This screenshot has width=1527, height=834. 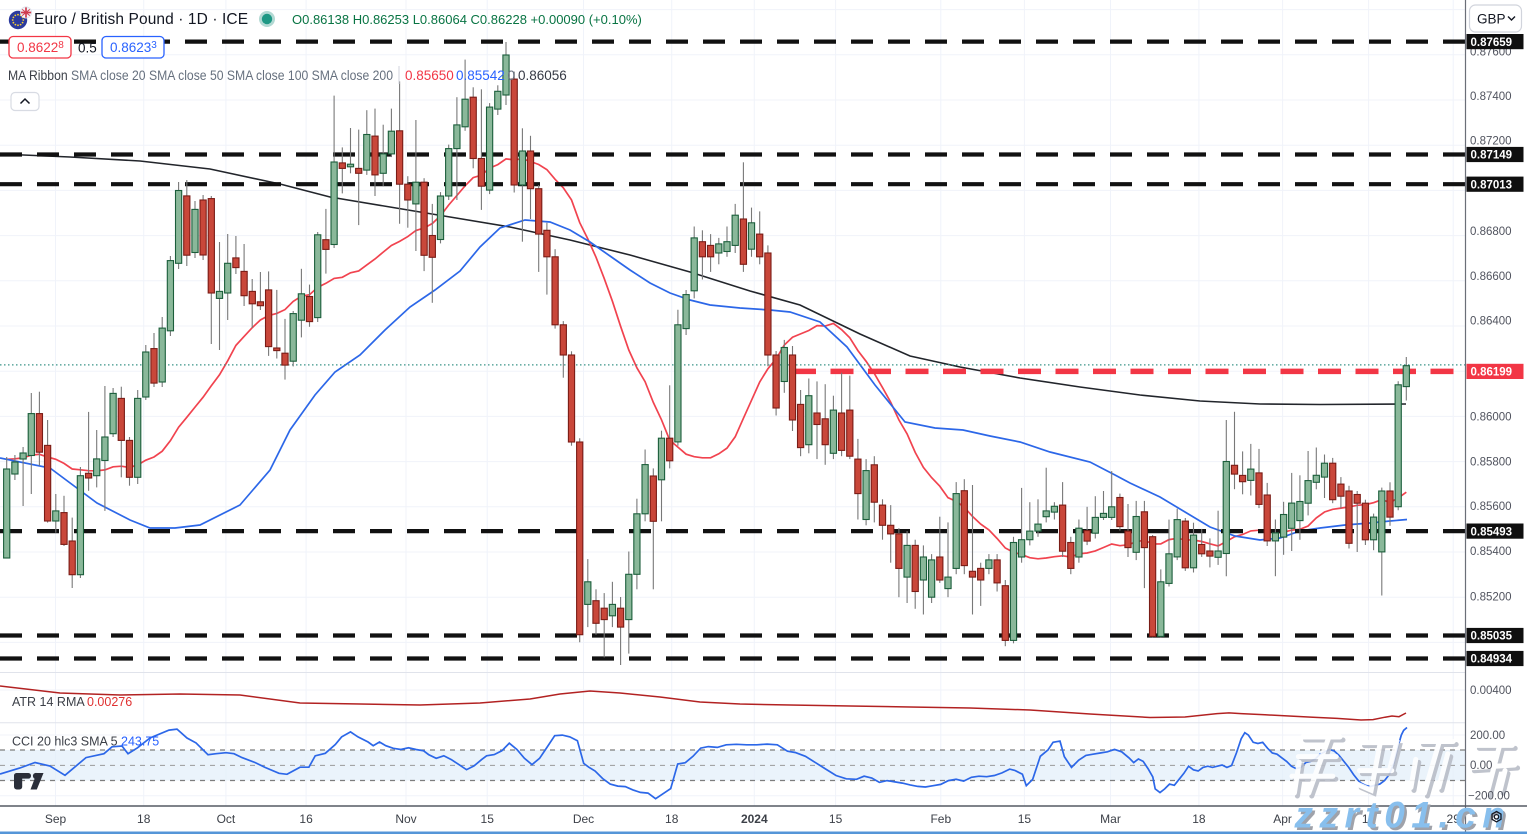 What do you see at coordinates (1282, 819) in the screenshot?
I see `svg-text: Apr` at bounding box center [1282, 819].